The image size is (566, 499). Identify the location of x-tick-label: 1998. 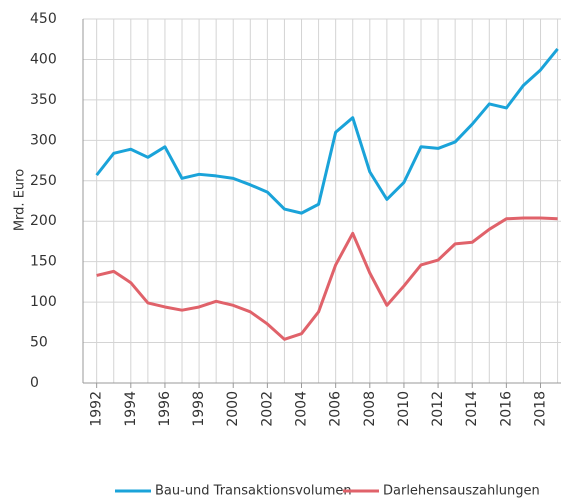
(199, 409).